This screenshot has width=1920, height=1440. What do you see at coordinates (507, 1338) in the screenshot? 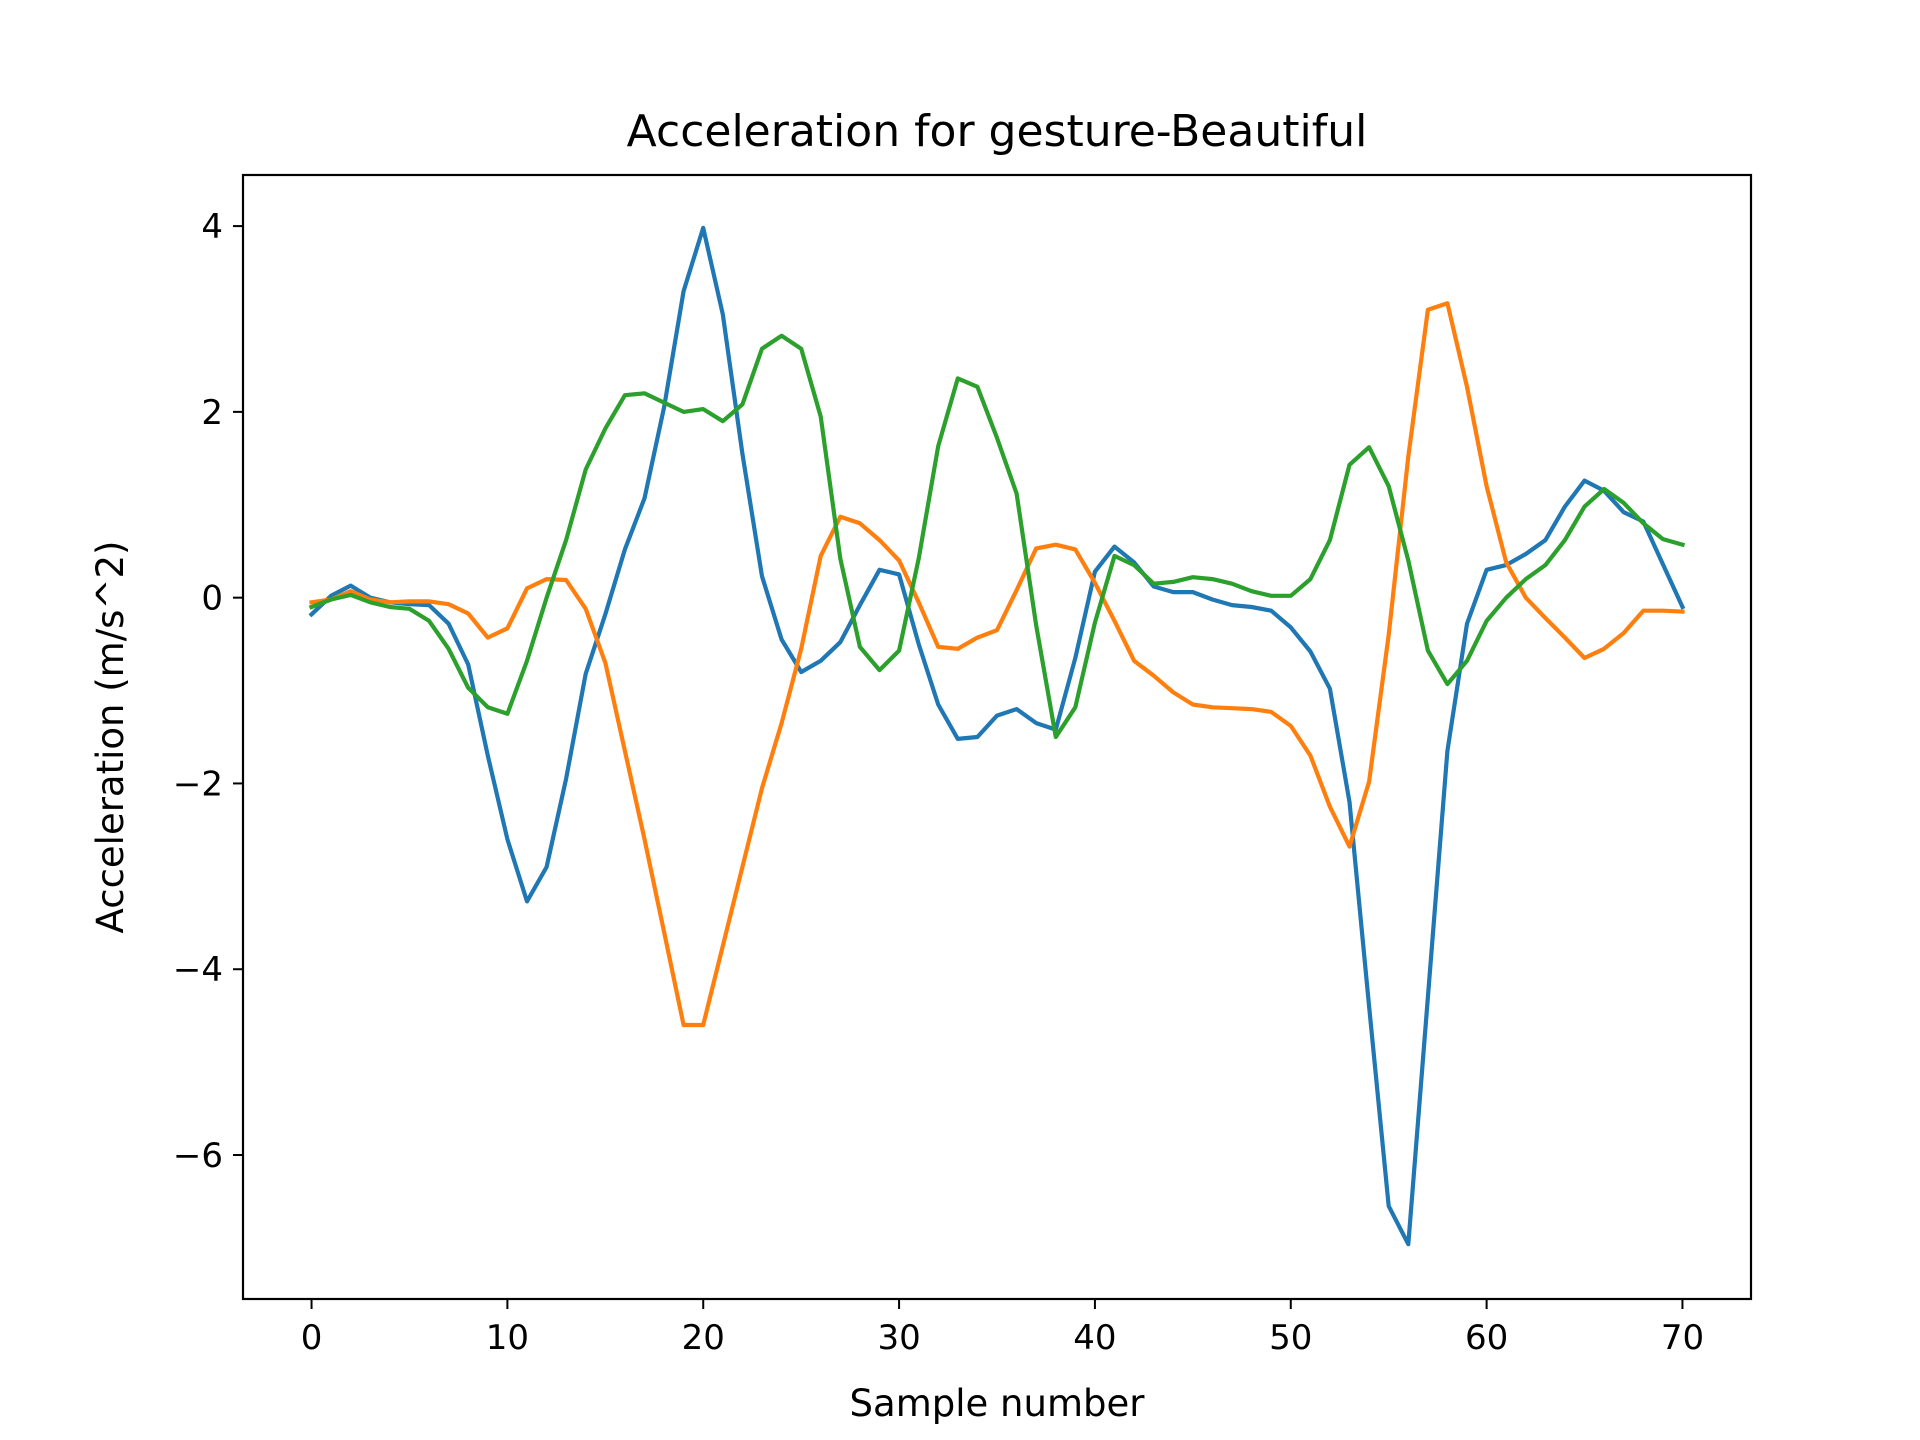
I see `x-tick-label: 10` at bounding box center [507, 1338].